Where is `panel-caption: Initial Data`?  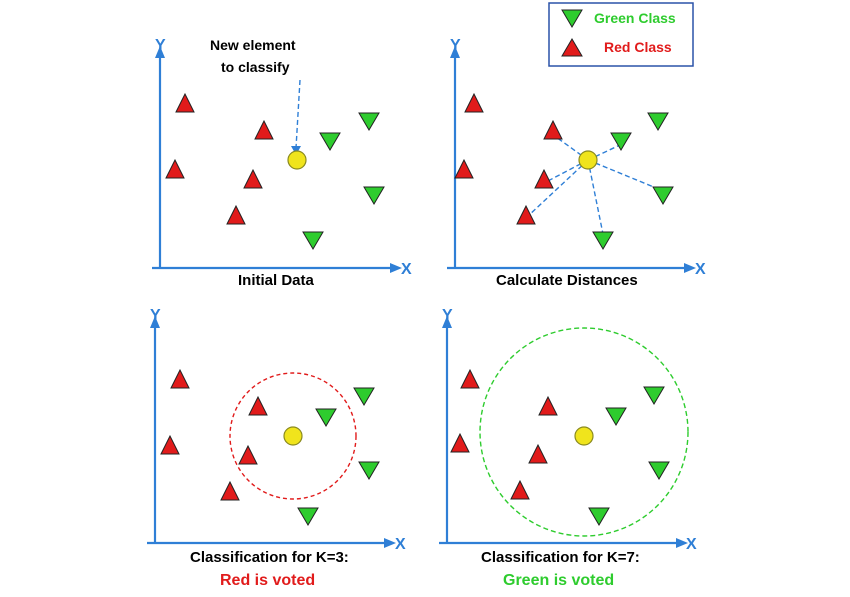
panel-caption: Initial Data is located at coordinates (276, 280).